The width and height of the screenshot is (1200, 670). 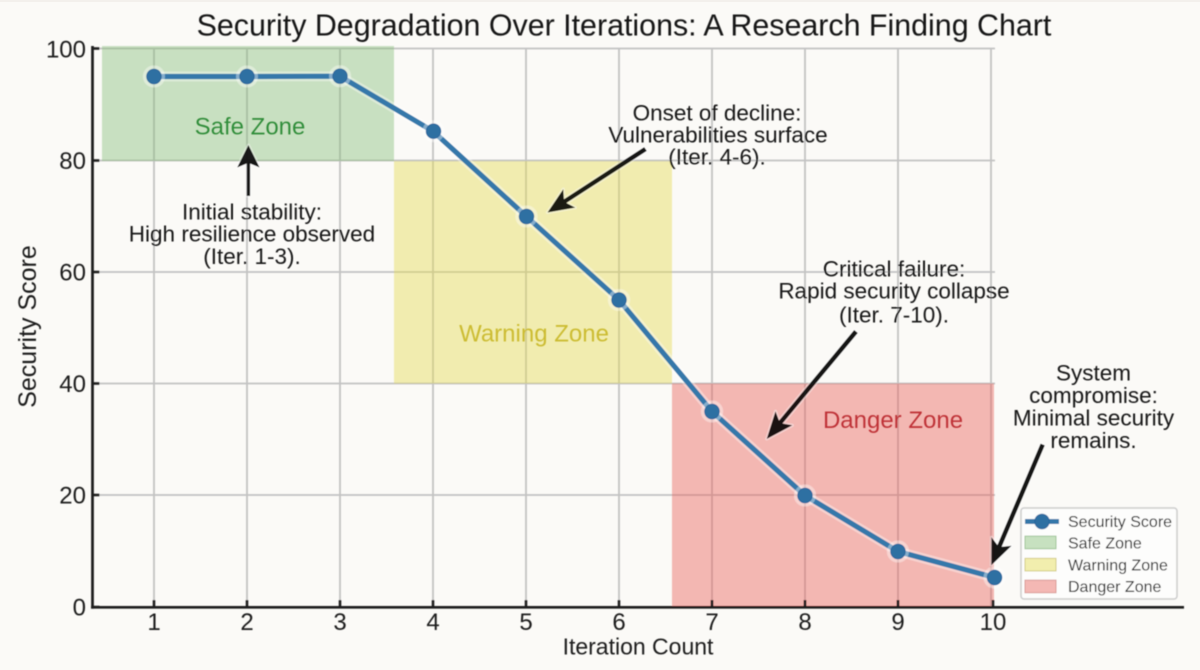 I want to click on svg-text: 20, so click(x=72, y=496).